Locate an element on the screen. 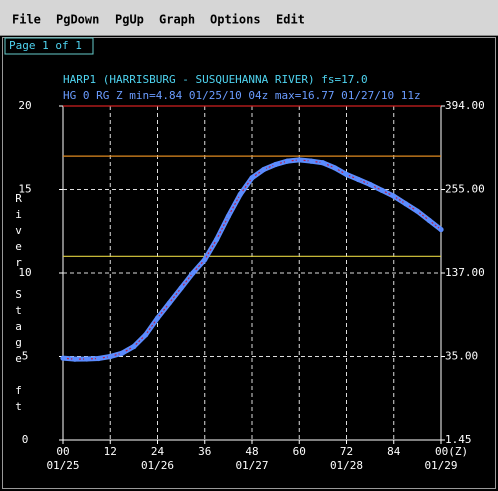 Image resolution: width=498 pixels, height=491 pixels. y-tick-label: 10 is located at coordinates (24, 272).